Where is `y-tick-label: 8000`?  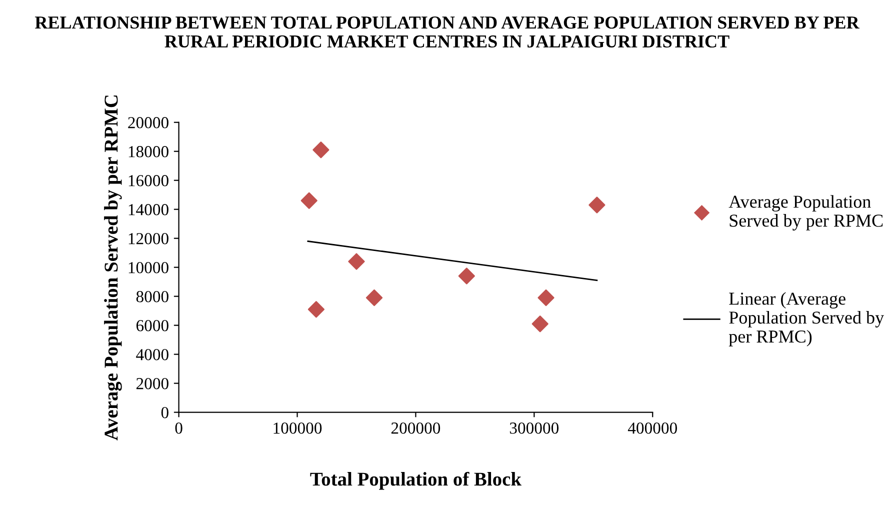
y-tick-label: 8000 is located at coordinates (152, 296).